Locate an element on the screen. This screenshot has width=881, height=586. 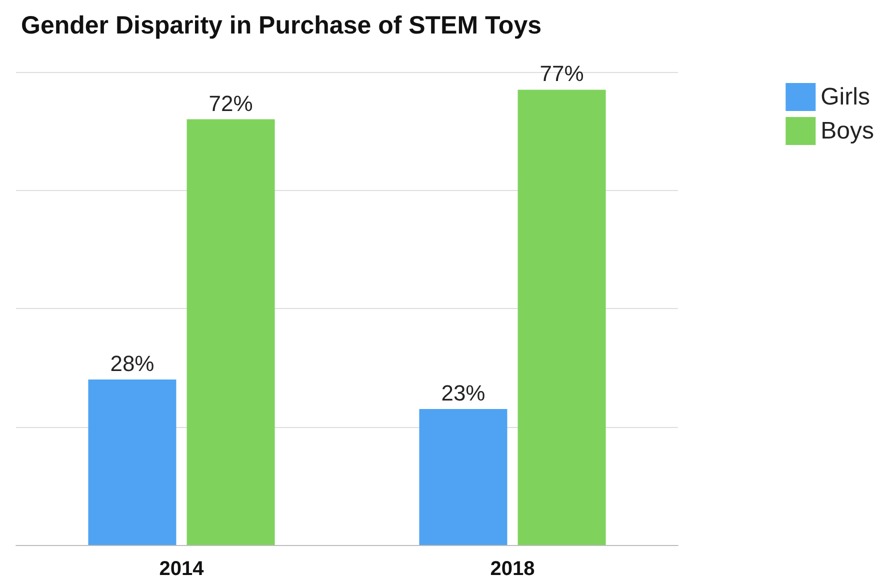
x-tick-label: 2018 is located at coordinates (512, 569).